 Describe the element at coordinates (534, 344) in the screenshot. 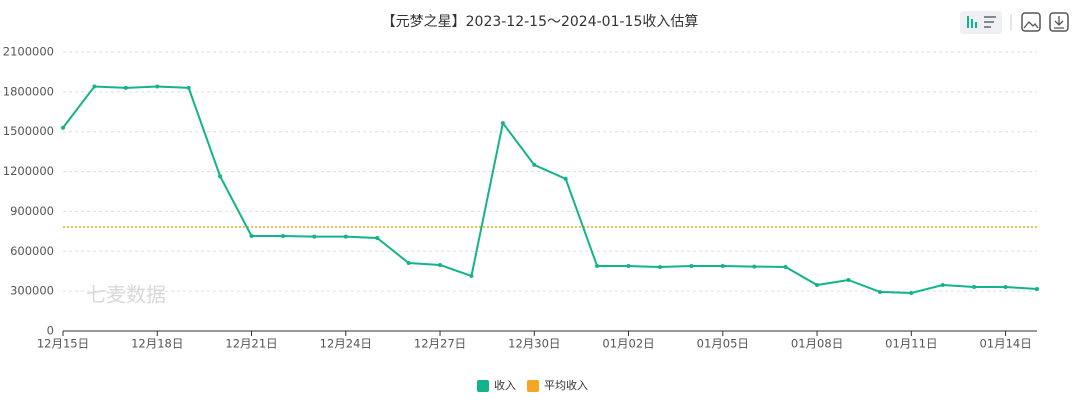

I see `x-tick-label: 12月30日` at that location.